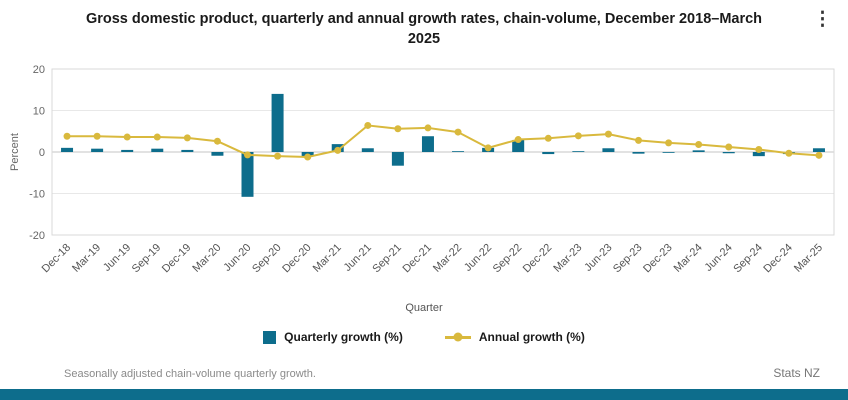 This screenshot has height=400, width=848. I want to click on svg-text: Jun-24, so click(719, 258).